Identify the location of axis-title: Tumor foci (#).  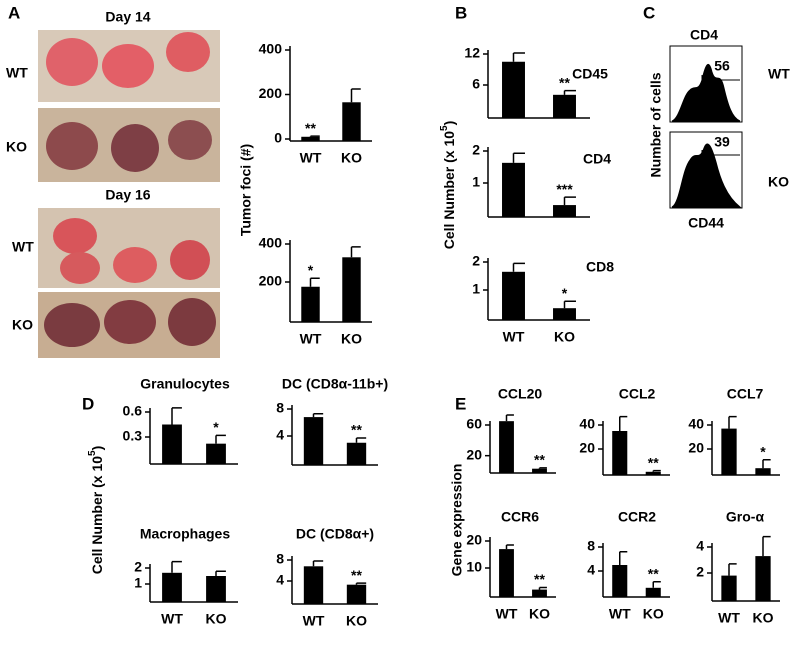
(246, 190).